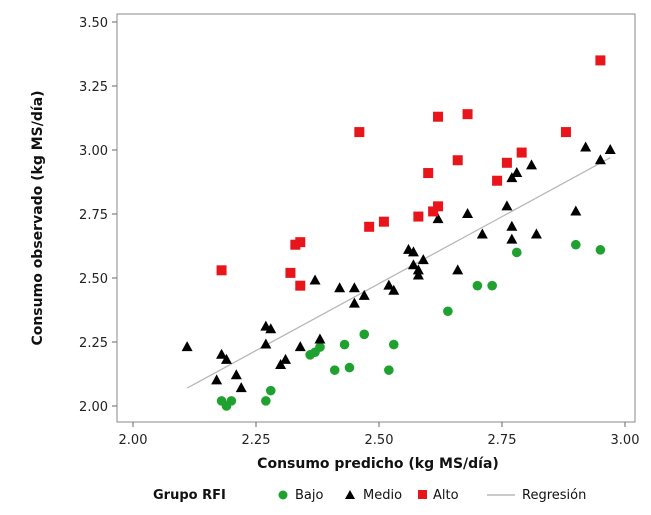 Image resolution: width=651 pixels, height=515 pixels. I want to click on y-tick-label: 3.25, so click(93, 87).